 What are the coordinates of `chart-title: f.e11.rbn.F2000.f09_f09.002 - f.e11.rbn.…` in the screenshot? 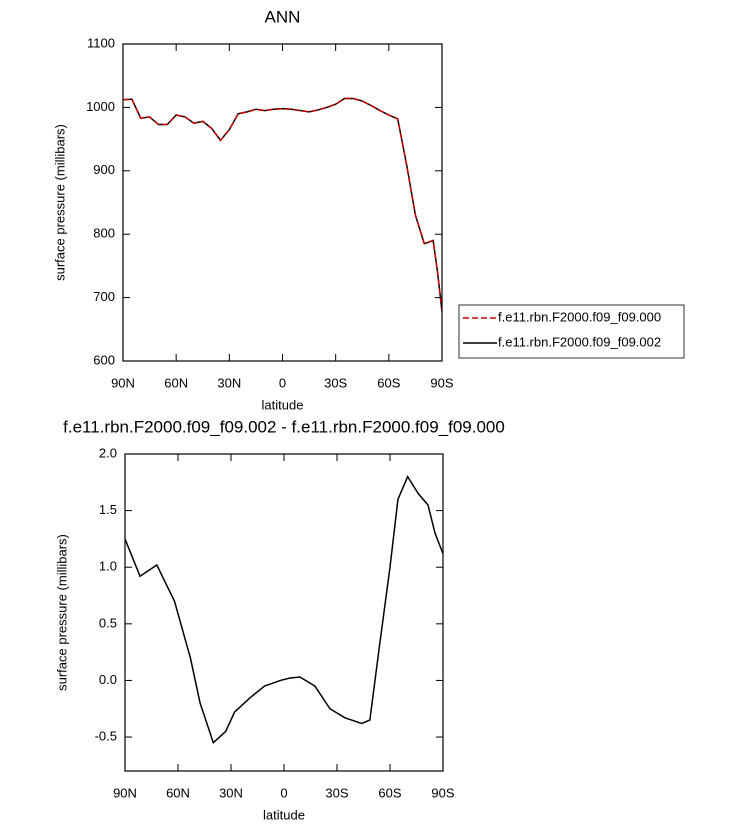 It's located at (284, 426).